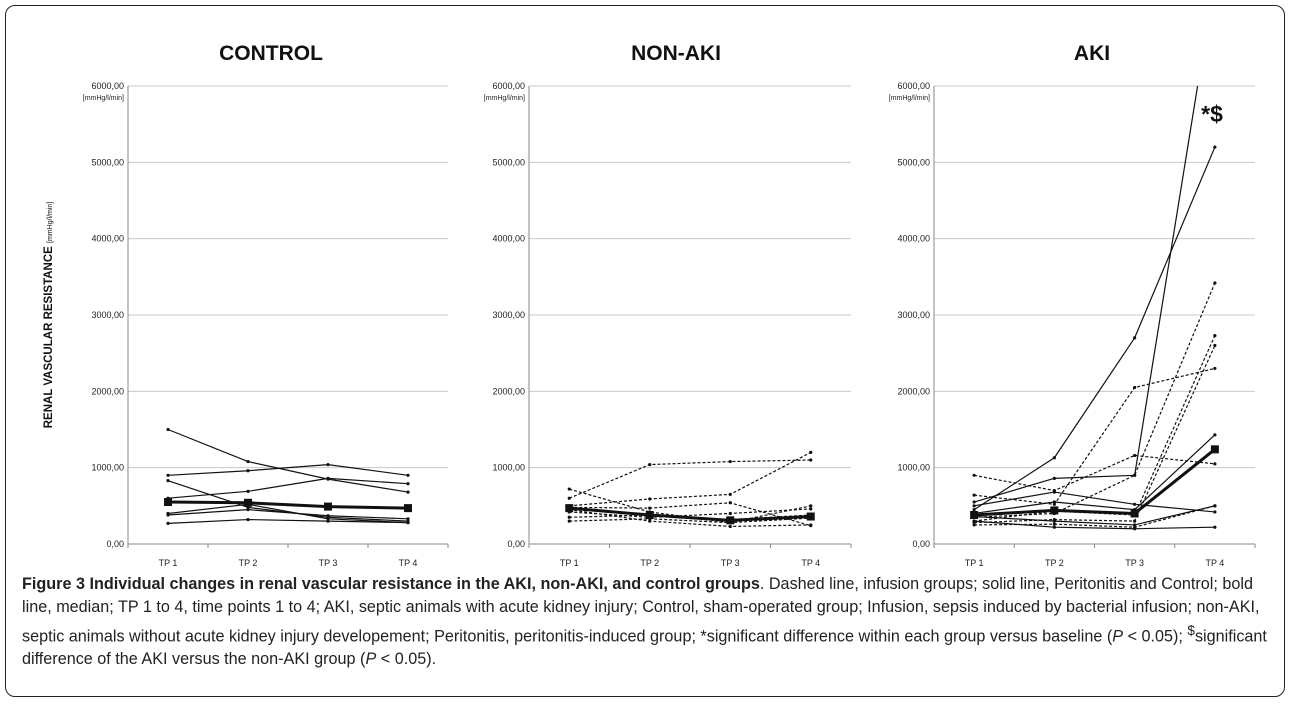  I want to click on y-tick-label: 0,00, so click(115, 544).